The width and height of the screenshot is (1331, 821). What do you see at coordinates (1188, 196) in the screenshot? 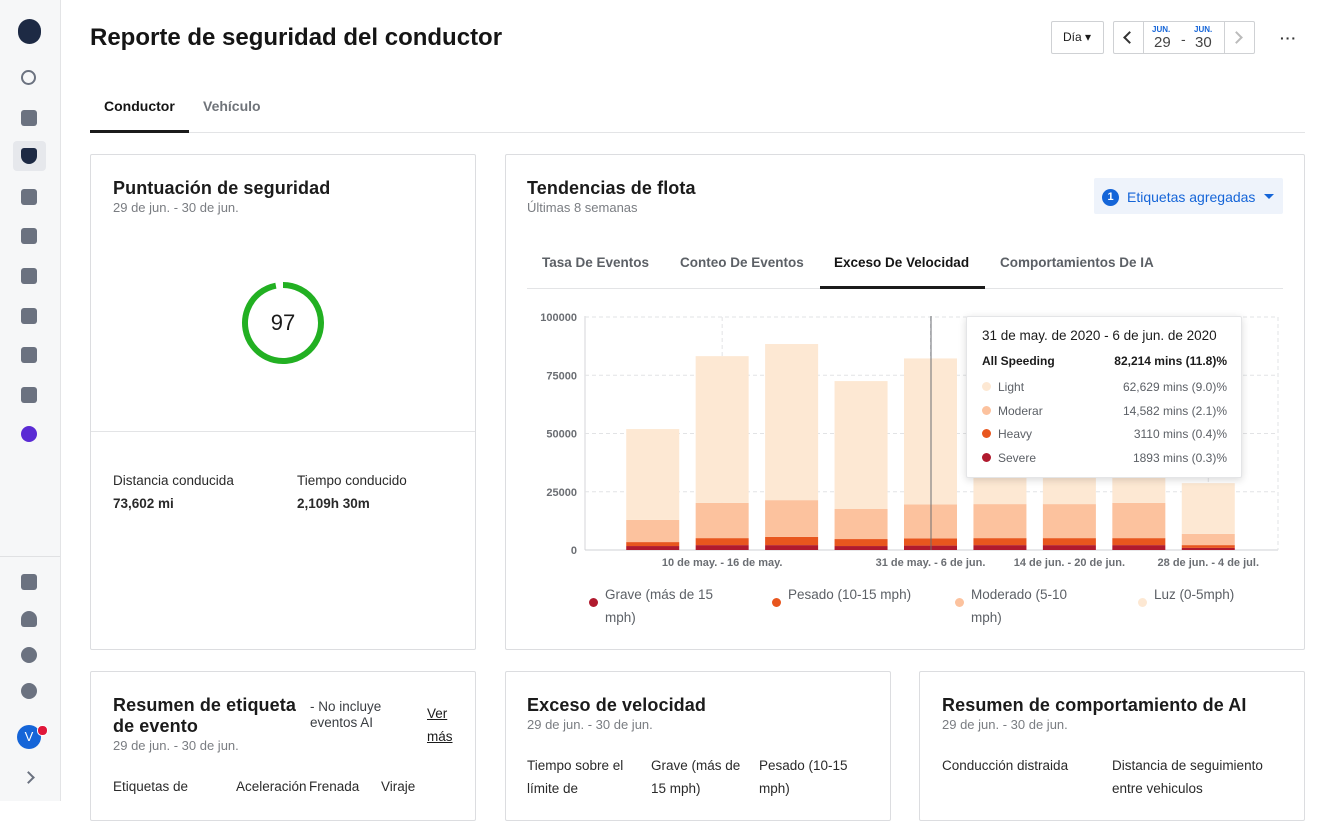
I see `tag-filter: 1 Etiquetas agregadas` at bounding box center [1188, 196].